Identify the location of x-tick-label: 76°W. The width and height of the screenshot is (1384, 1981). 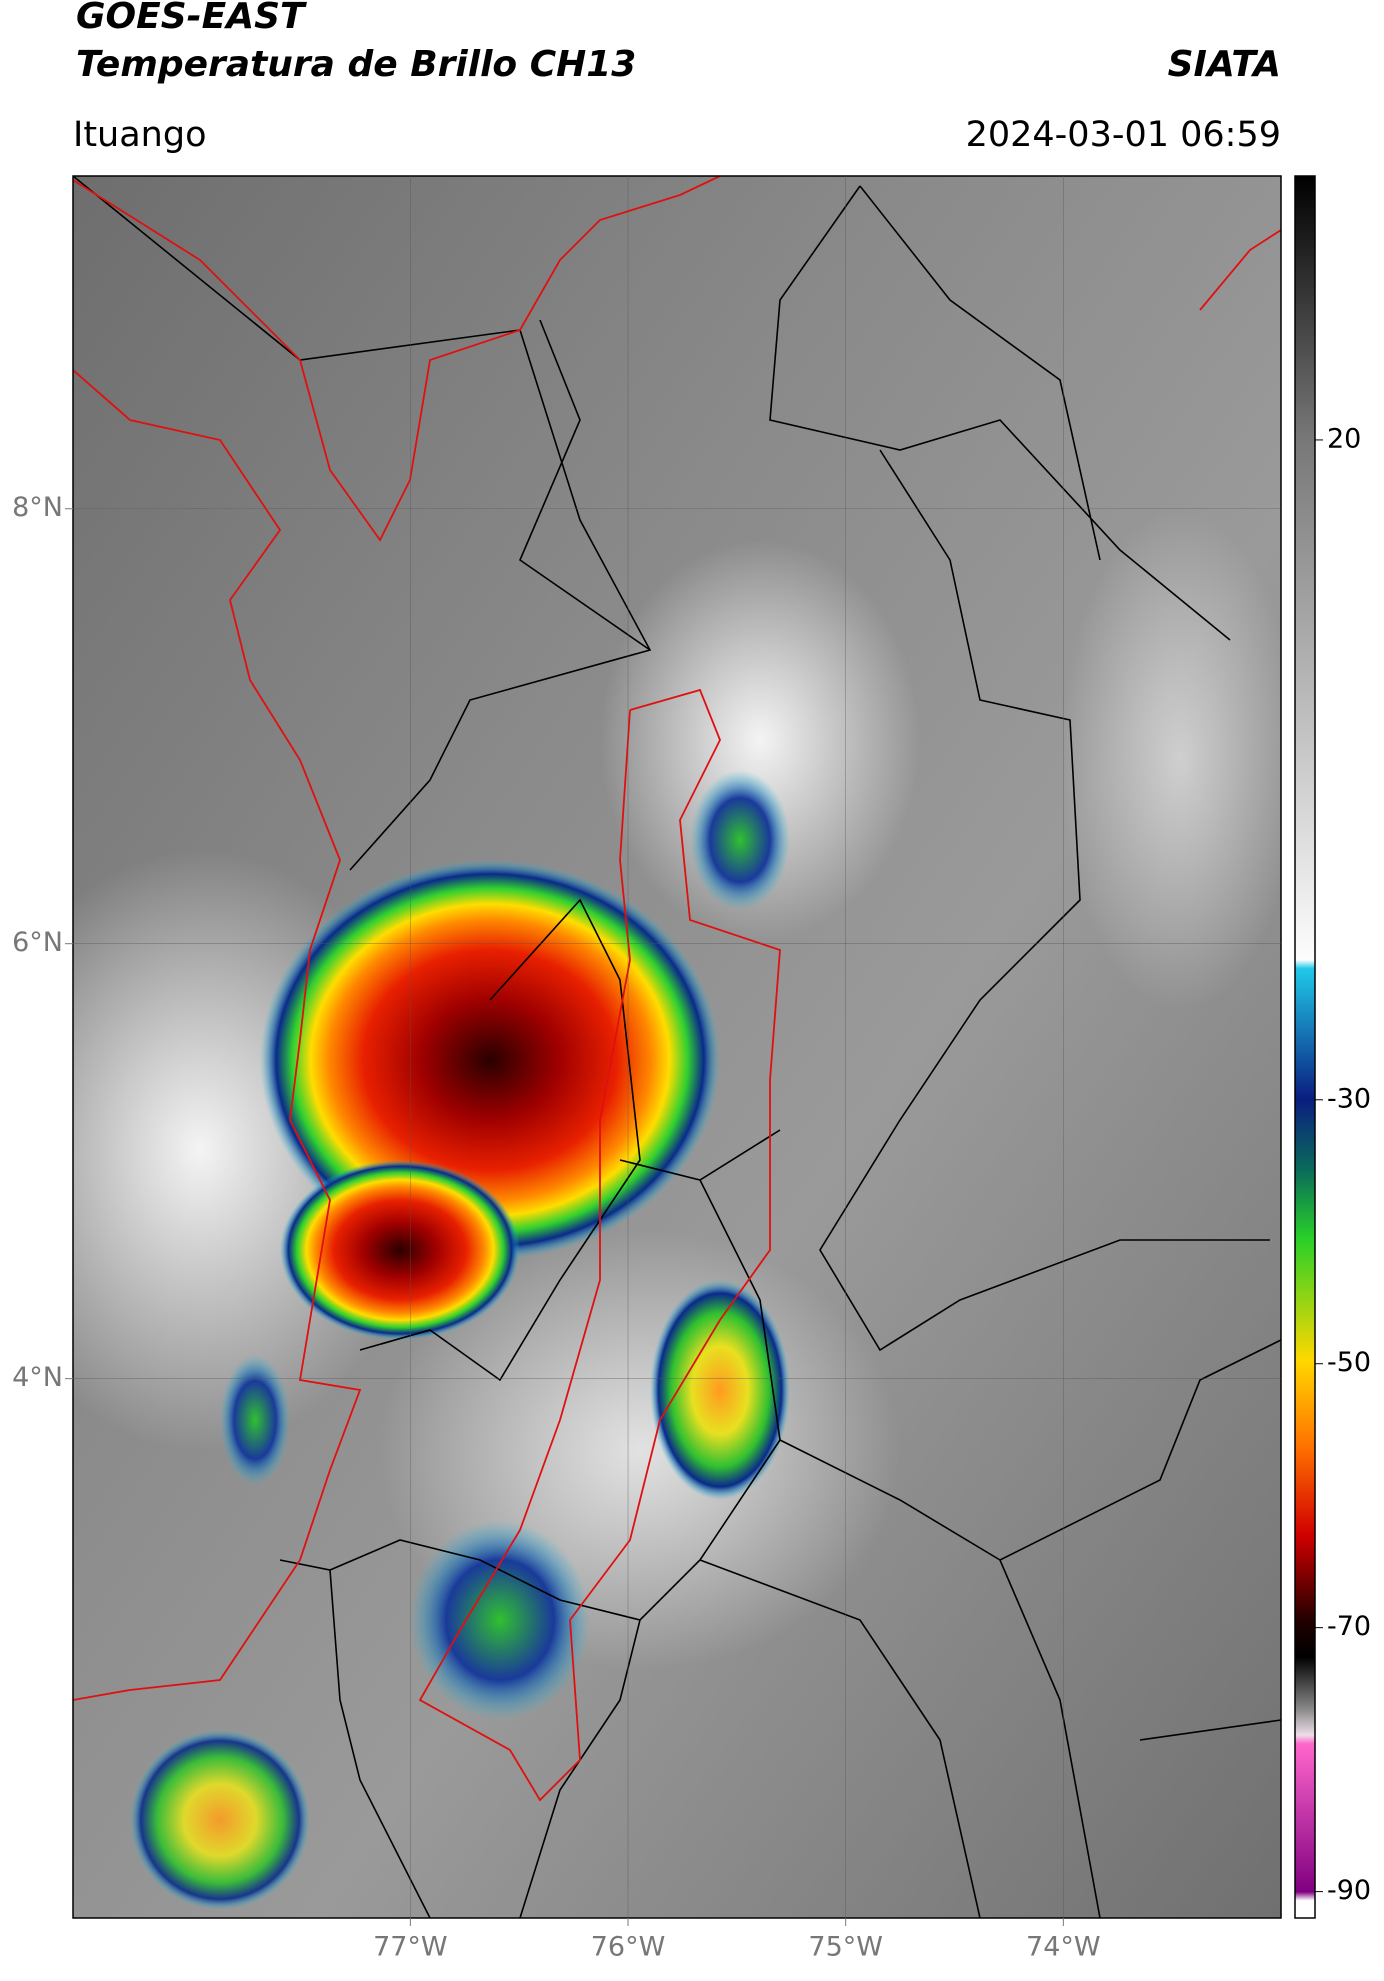
(628, 1947).